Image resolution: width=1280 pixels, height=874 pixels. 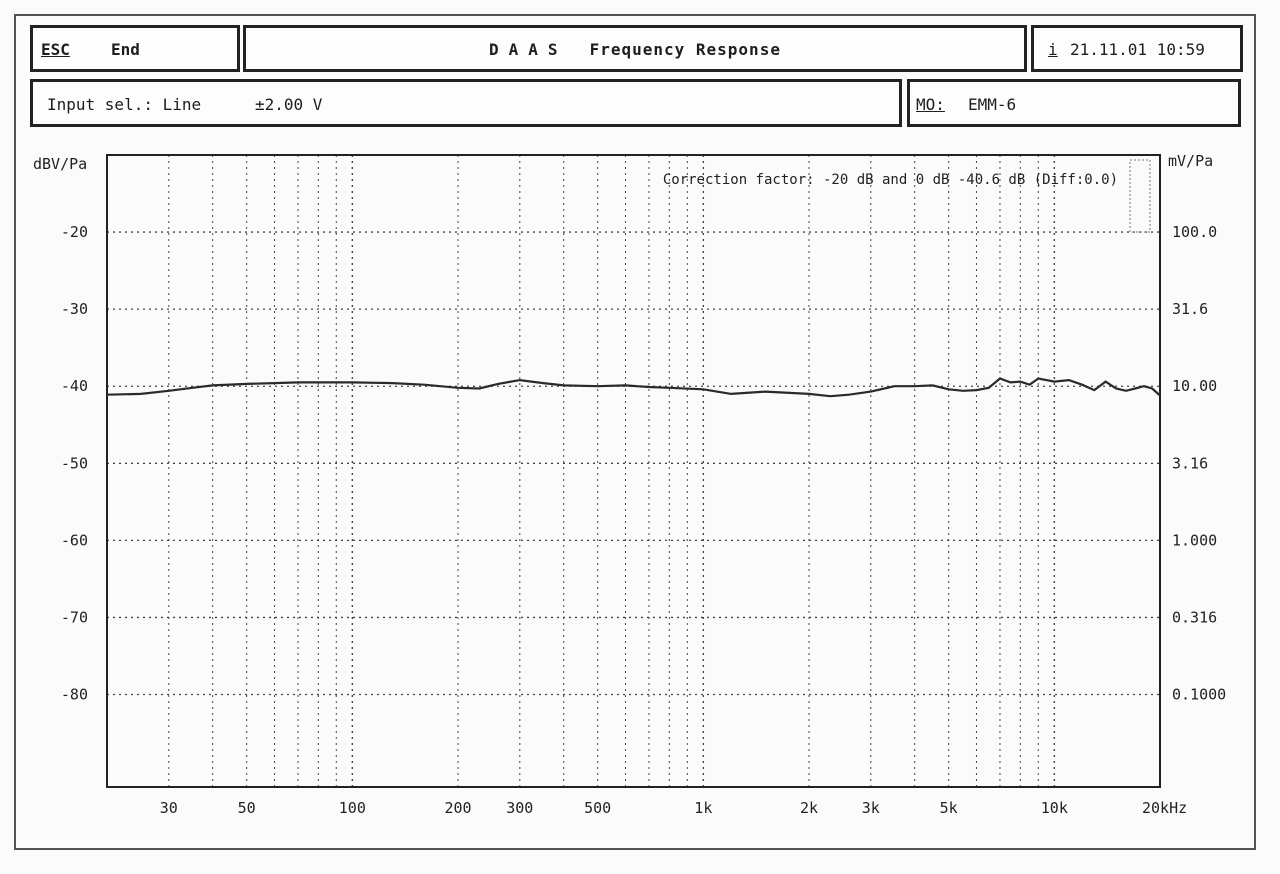 I want to click on y-right-tick-label: 3.16, so click(x=1190, y=463).